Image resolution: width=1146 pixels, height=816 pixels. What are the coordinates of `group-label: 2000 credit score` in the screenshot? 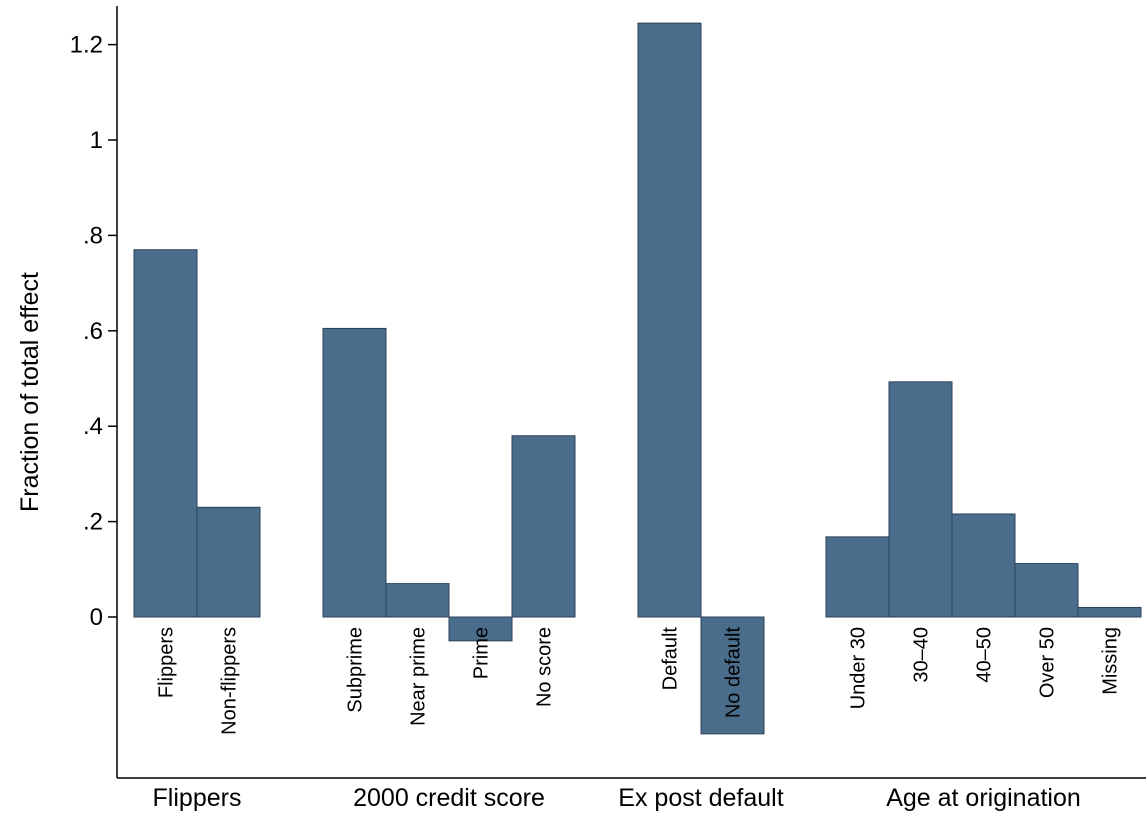 It's located at (449, 798).